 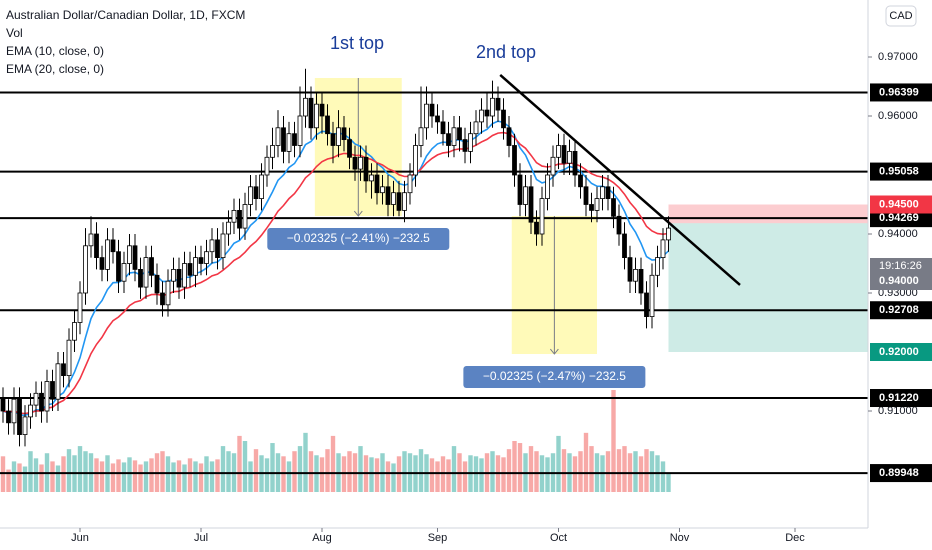 I want to click on currency-button, so click(x=901, y=16).